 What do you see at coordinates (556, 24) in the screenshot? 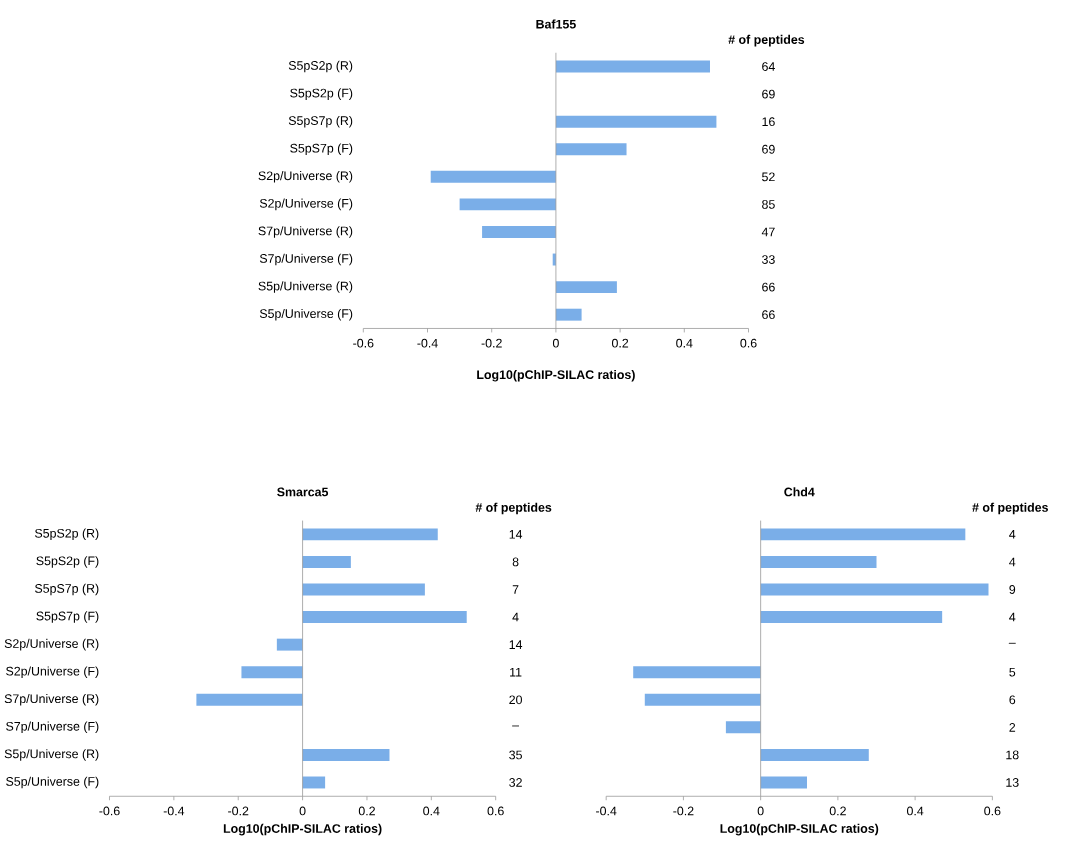
I see `chart-title: Baf155` at bounding box center [556, 24].